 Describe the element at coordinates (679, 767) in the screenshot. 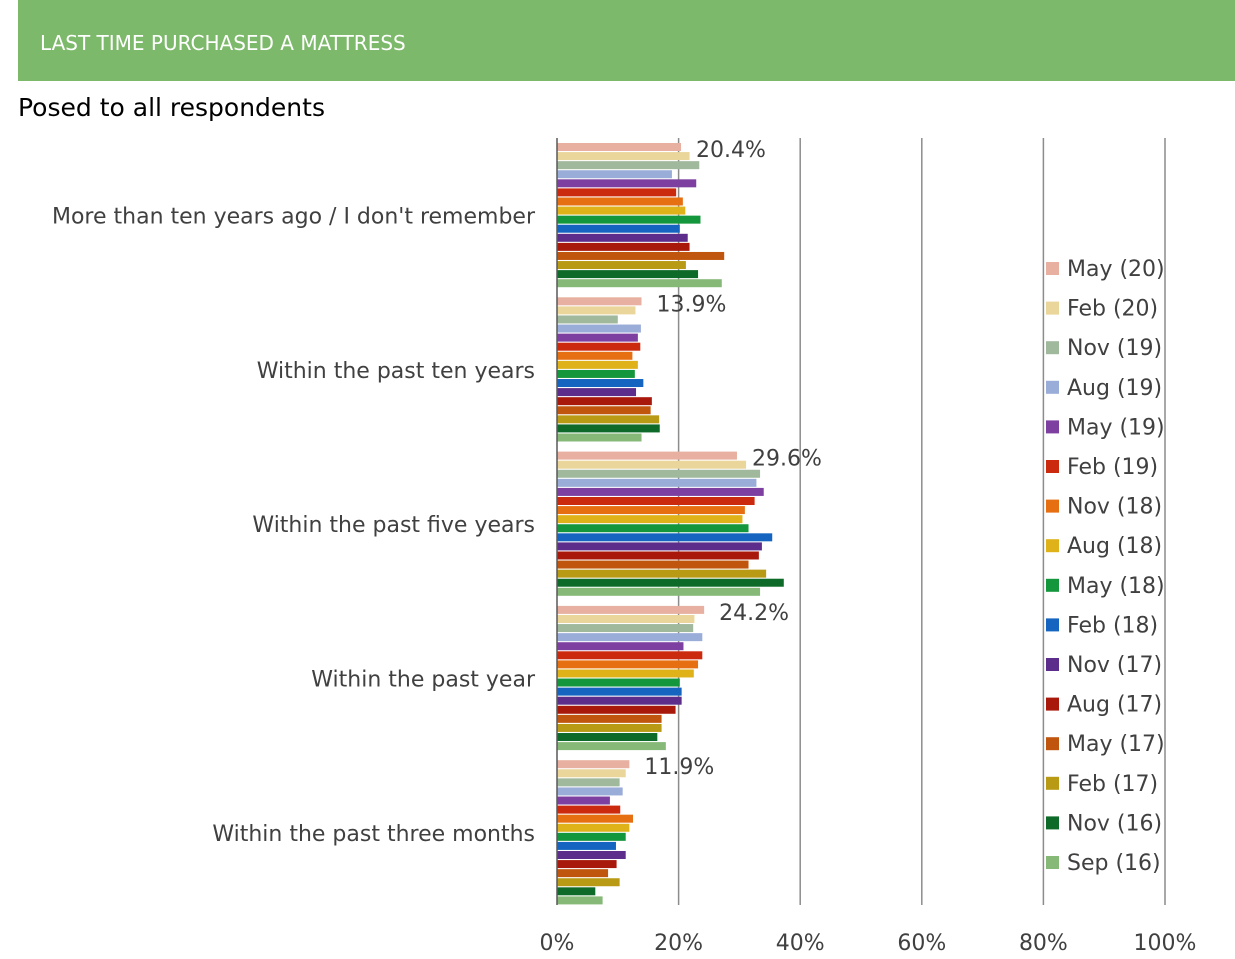

I see `data-label: 11.9%` at that location.